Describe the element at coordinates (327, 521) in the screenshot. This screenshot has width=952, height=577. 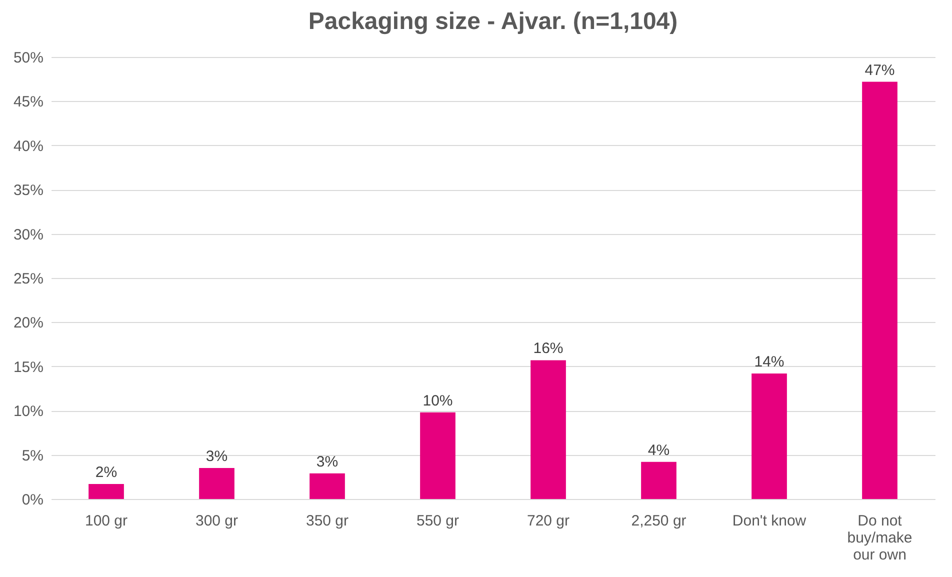
I see `x-tick-label: 350 gr` at that location.